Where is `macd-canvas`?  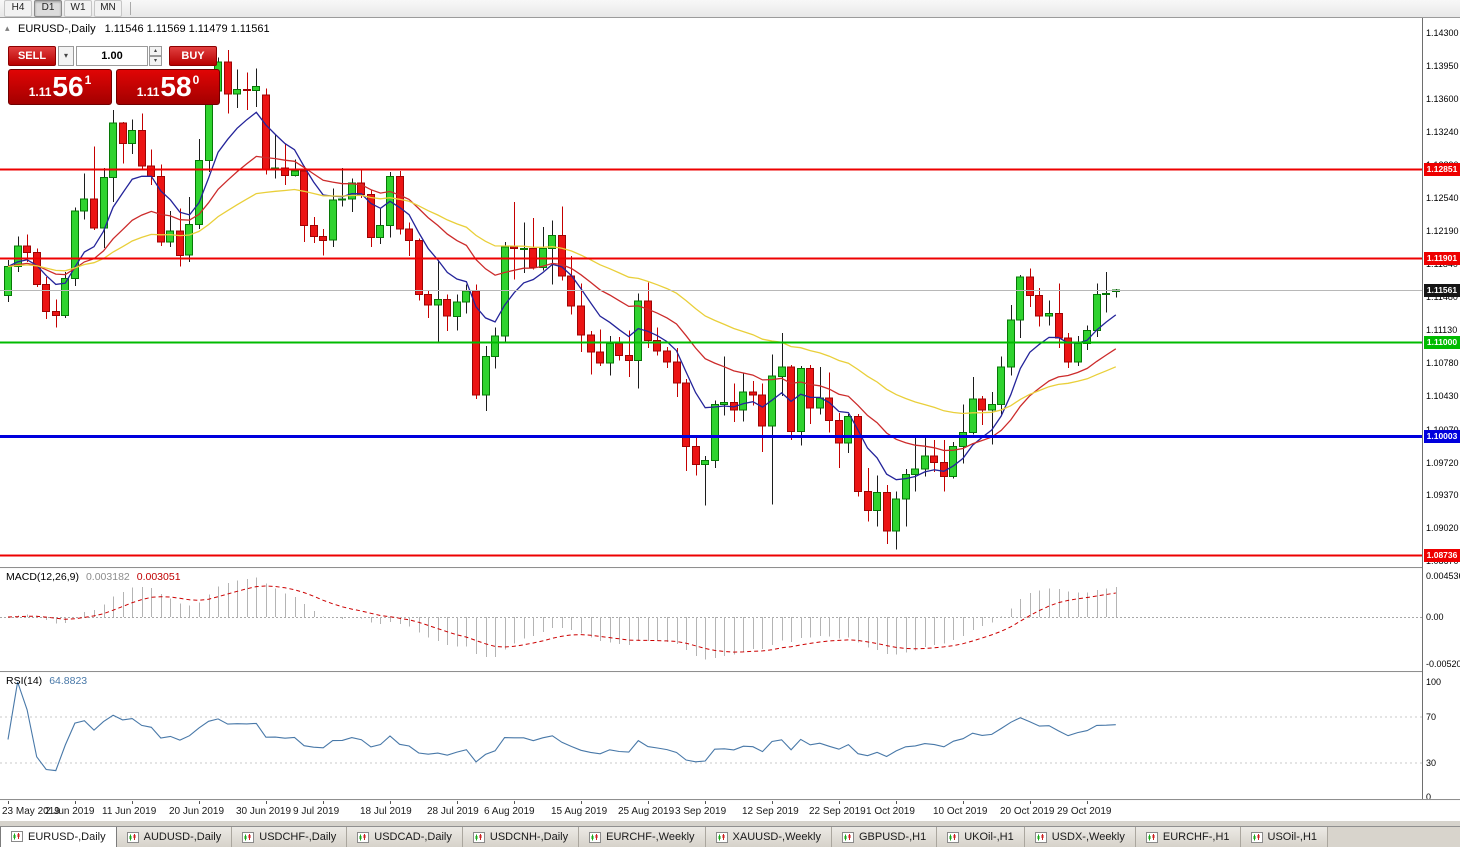 macd-canvas is located at coordinates (711, 620).